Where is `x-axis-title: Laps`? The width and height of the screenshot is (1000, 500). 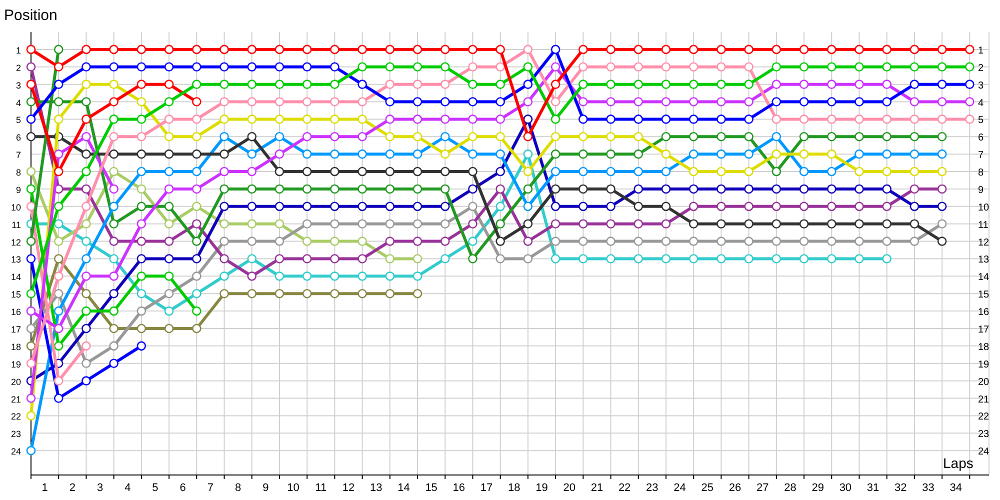 x-axis-title: Laps is located at coordinates (958, 463).